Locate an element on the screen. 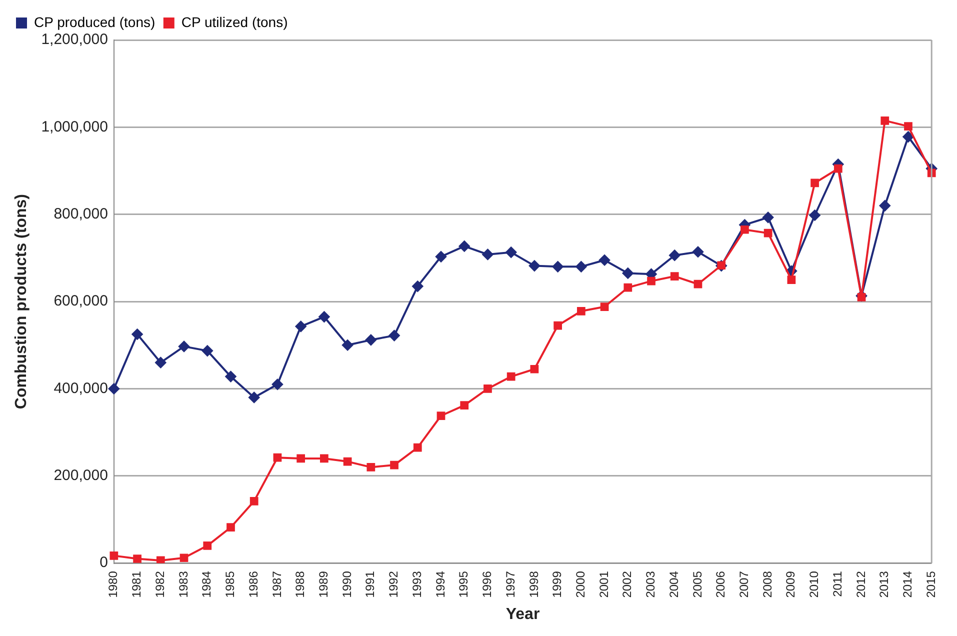  x-tick-label: 2006 is located at coordinates (721, 584).